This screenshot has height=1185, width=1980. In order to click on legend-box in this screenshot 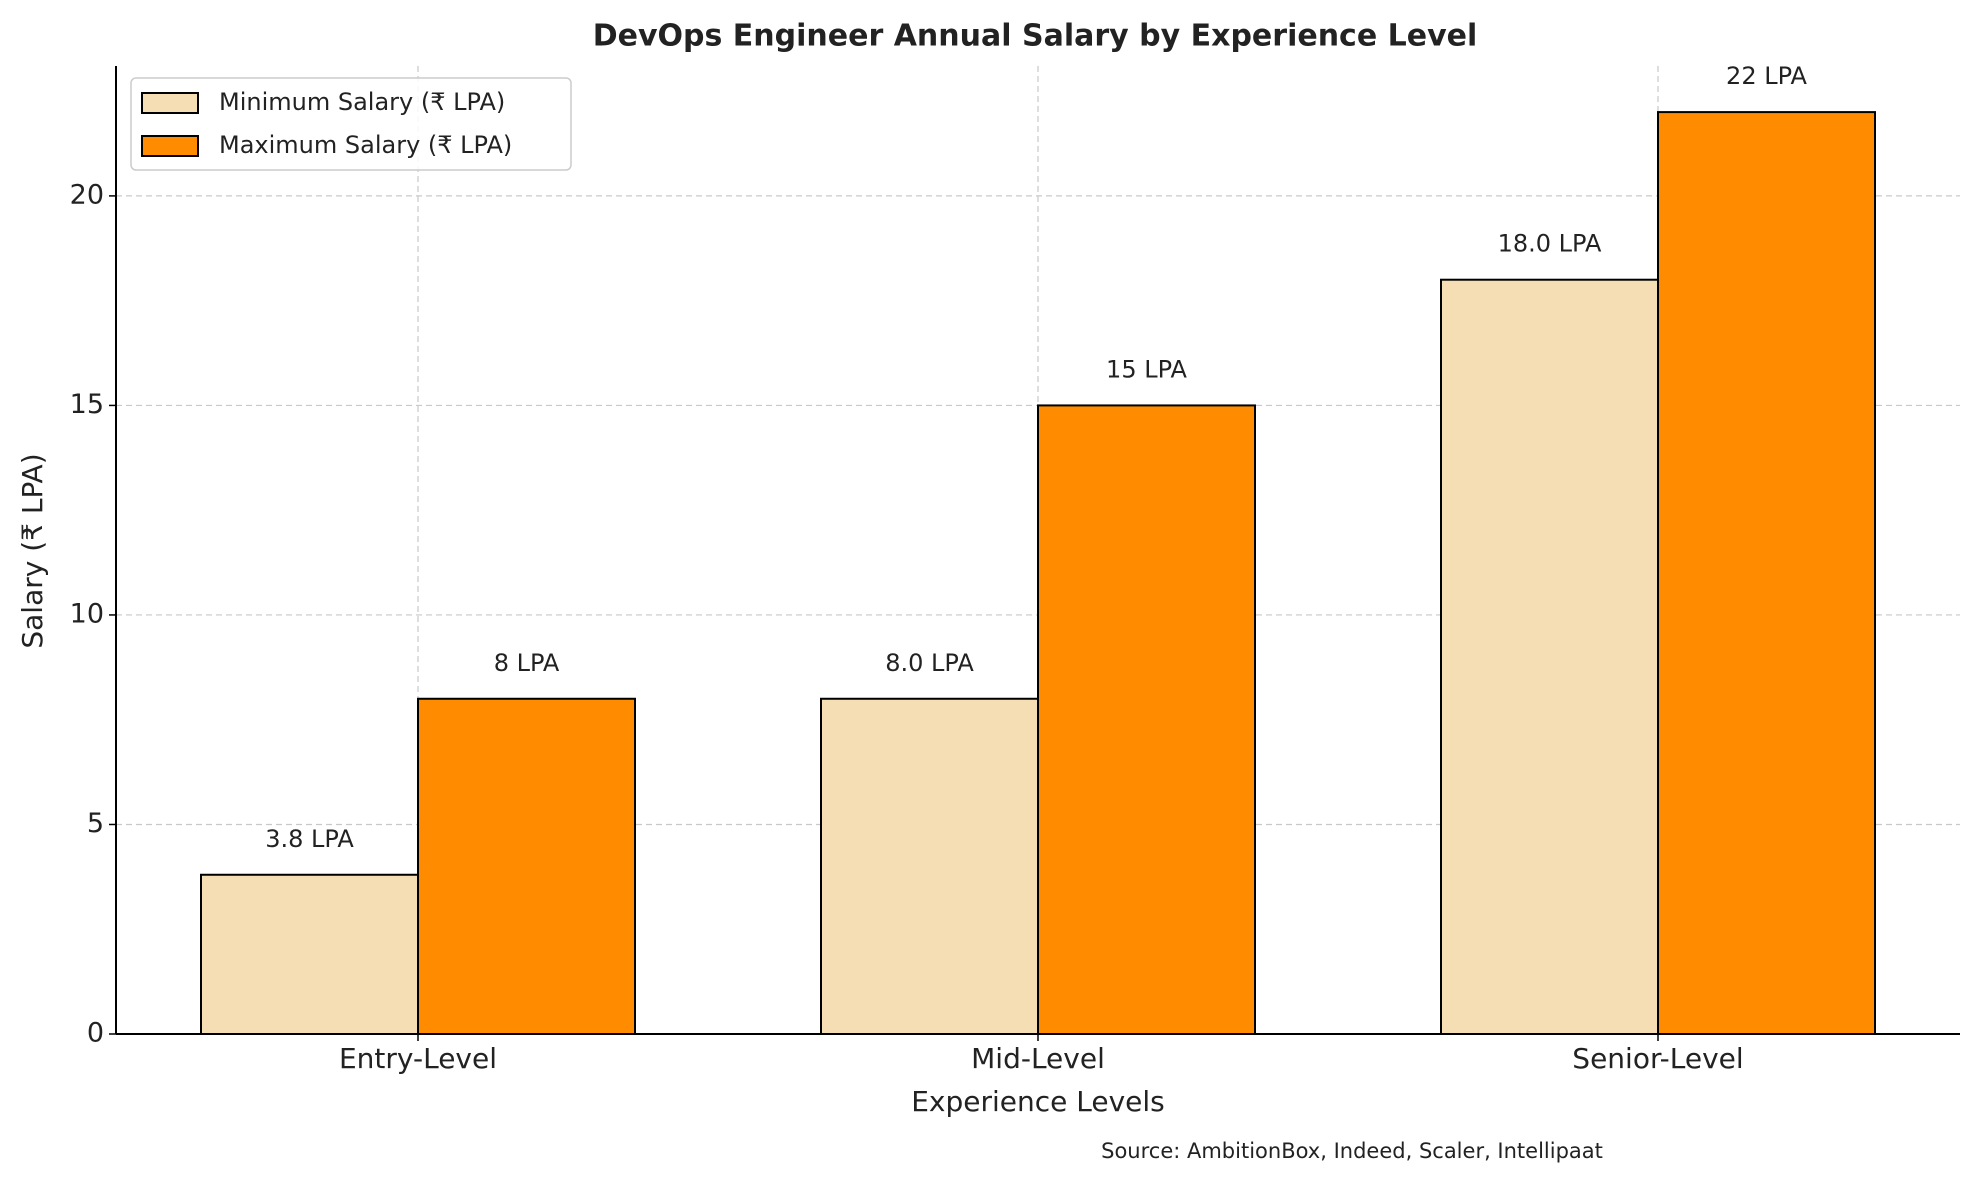, I will do `click(351, 124)`.